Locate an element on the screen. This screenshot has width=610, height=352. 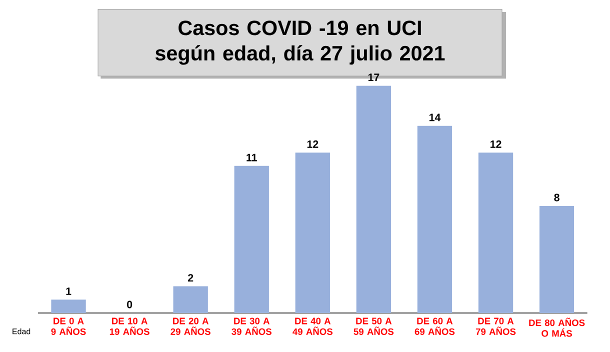
x-tick-label: DE 40 A 49 AÑOS is located at coordinates (312, 326).